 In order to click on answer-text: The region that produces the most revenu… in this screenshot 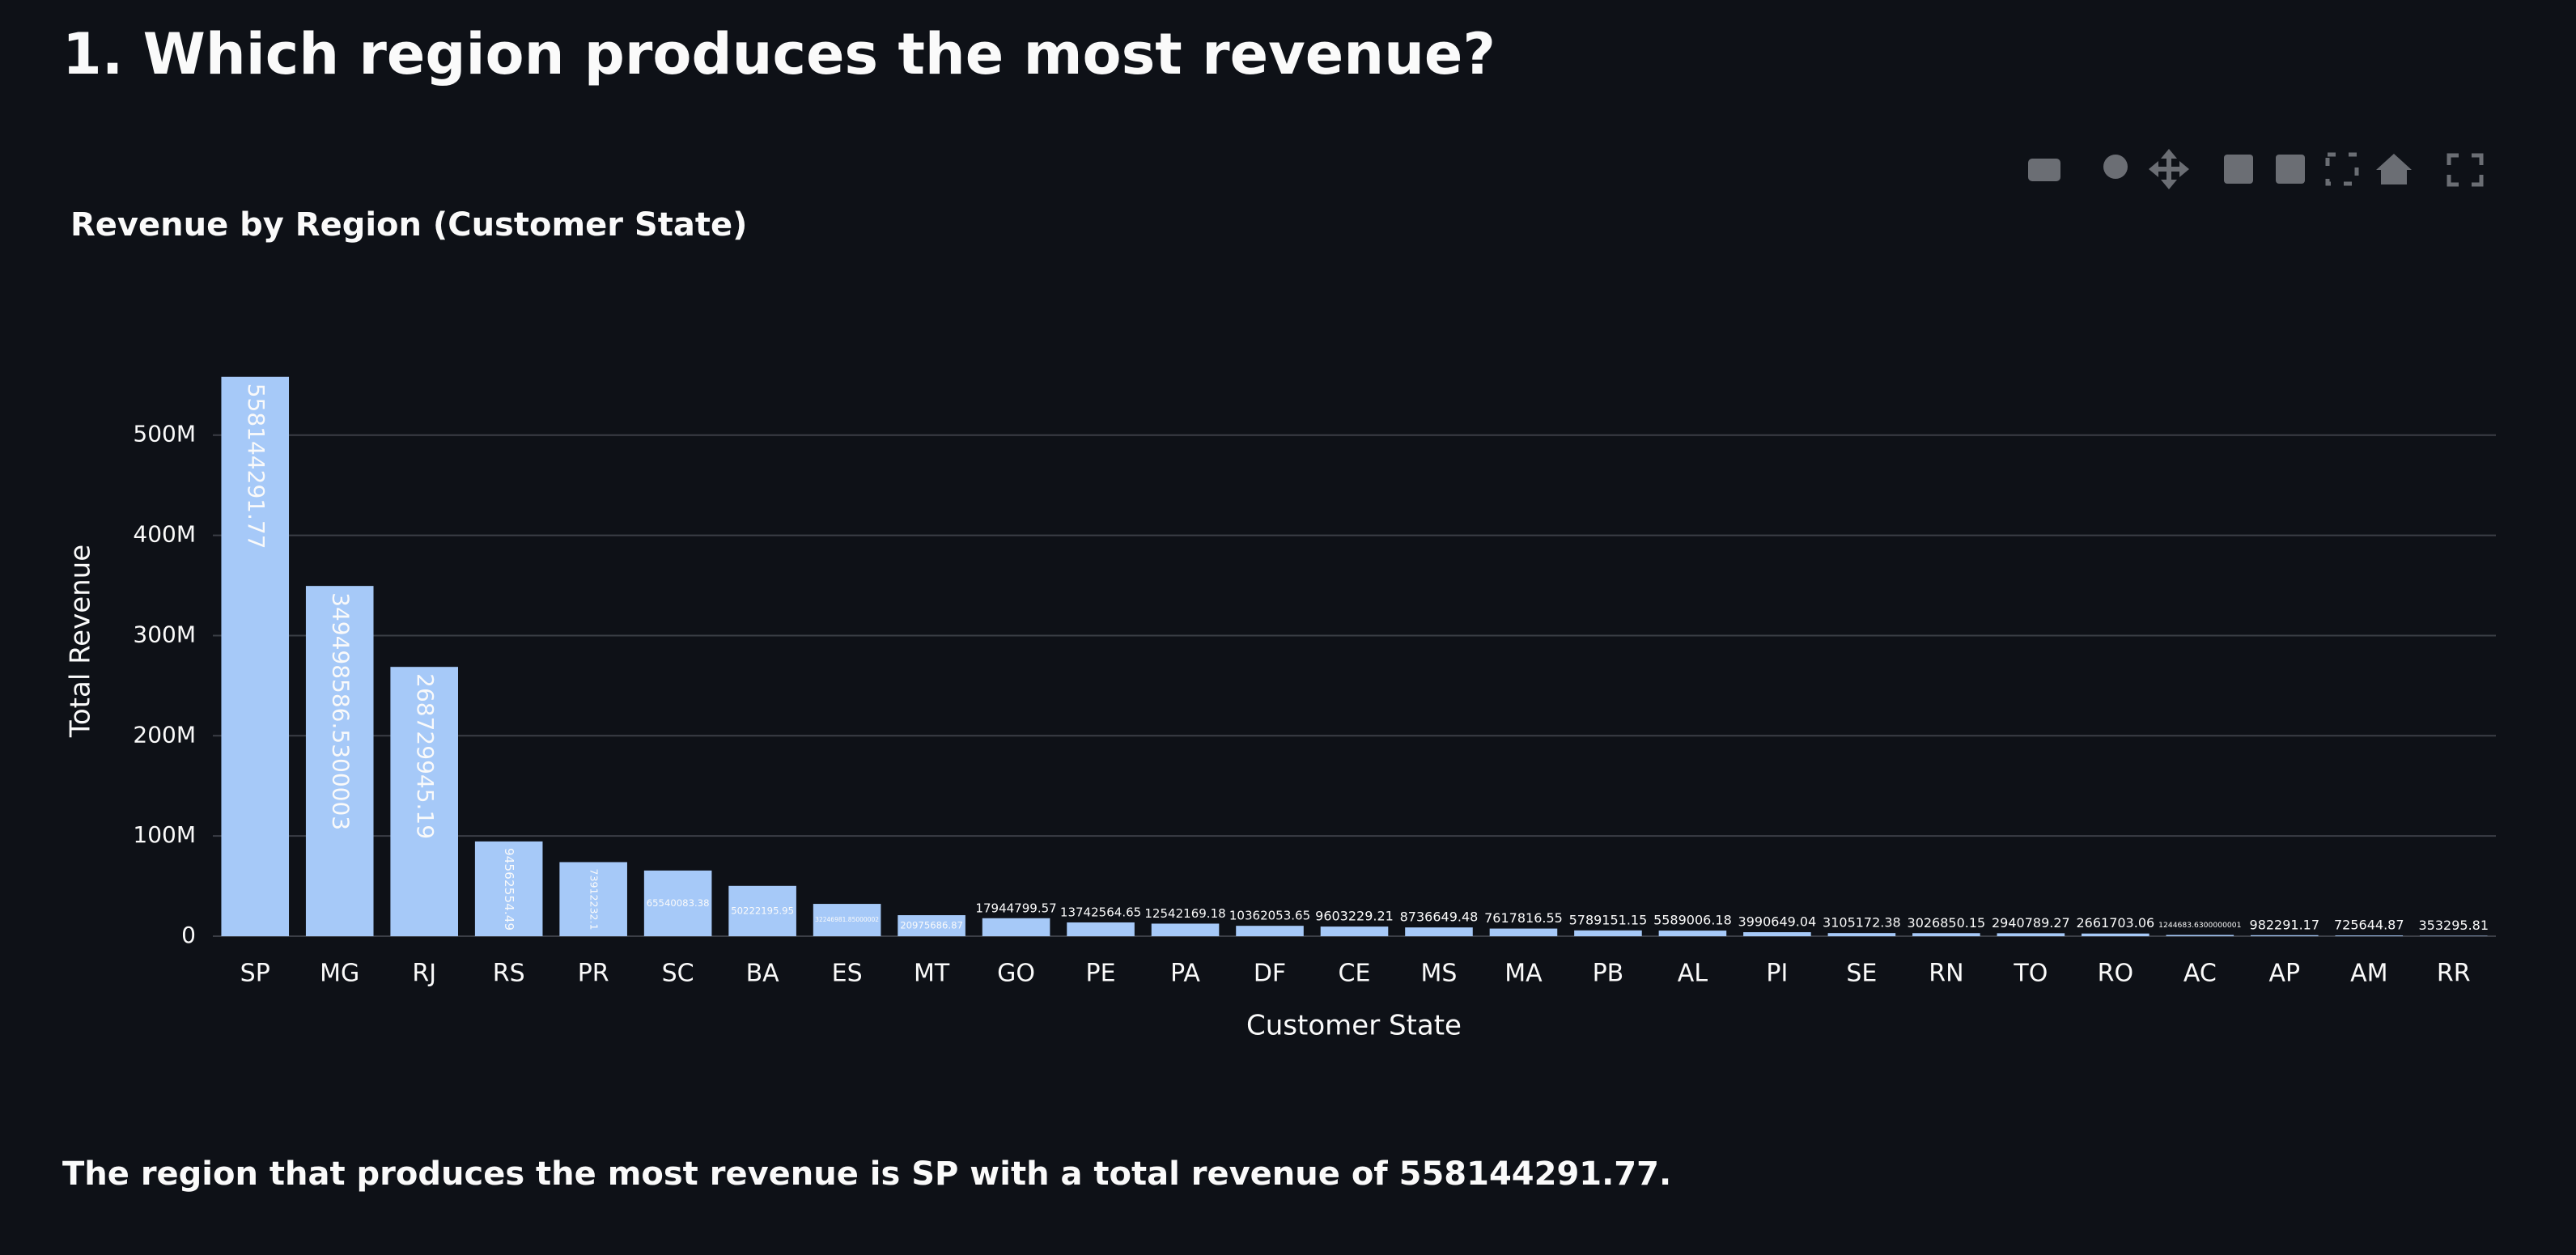, I will do `click(866, 1174)`.